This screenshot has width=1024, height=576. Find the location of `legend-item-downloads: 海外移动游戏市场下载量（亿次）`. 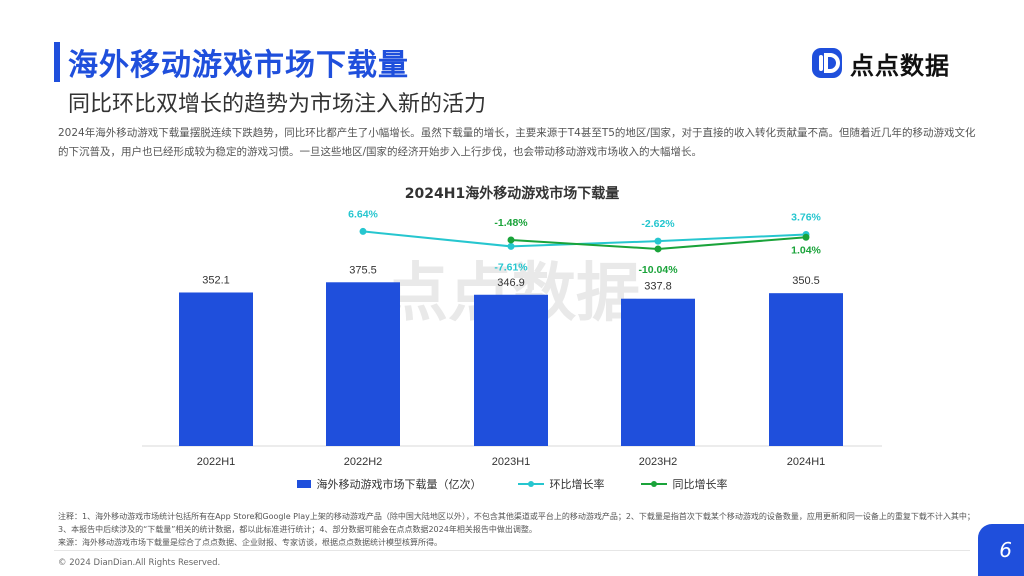

legend-item-downloads: 海外移动游戏市场下载量（亿次） is located at coordinates (389, 484).